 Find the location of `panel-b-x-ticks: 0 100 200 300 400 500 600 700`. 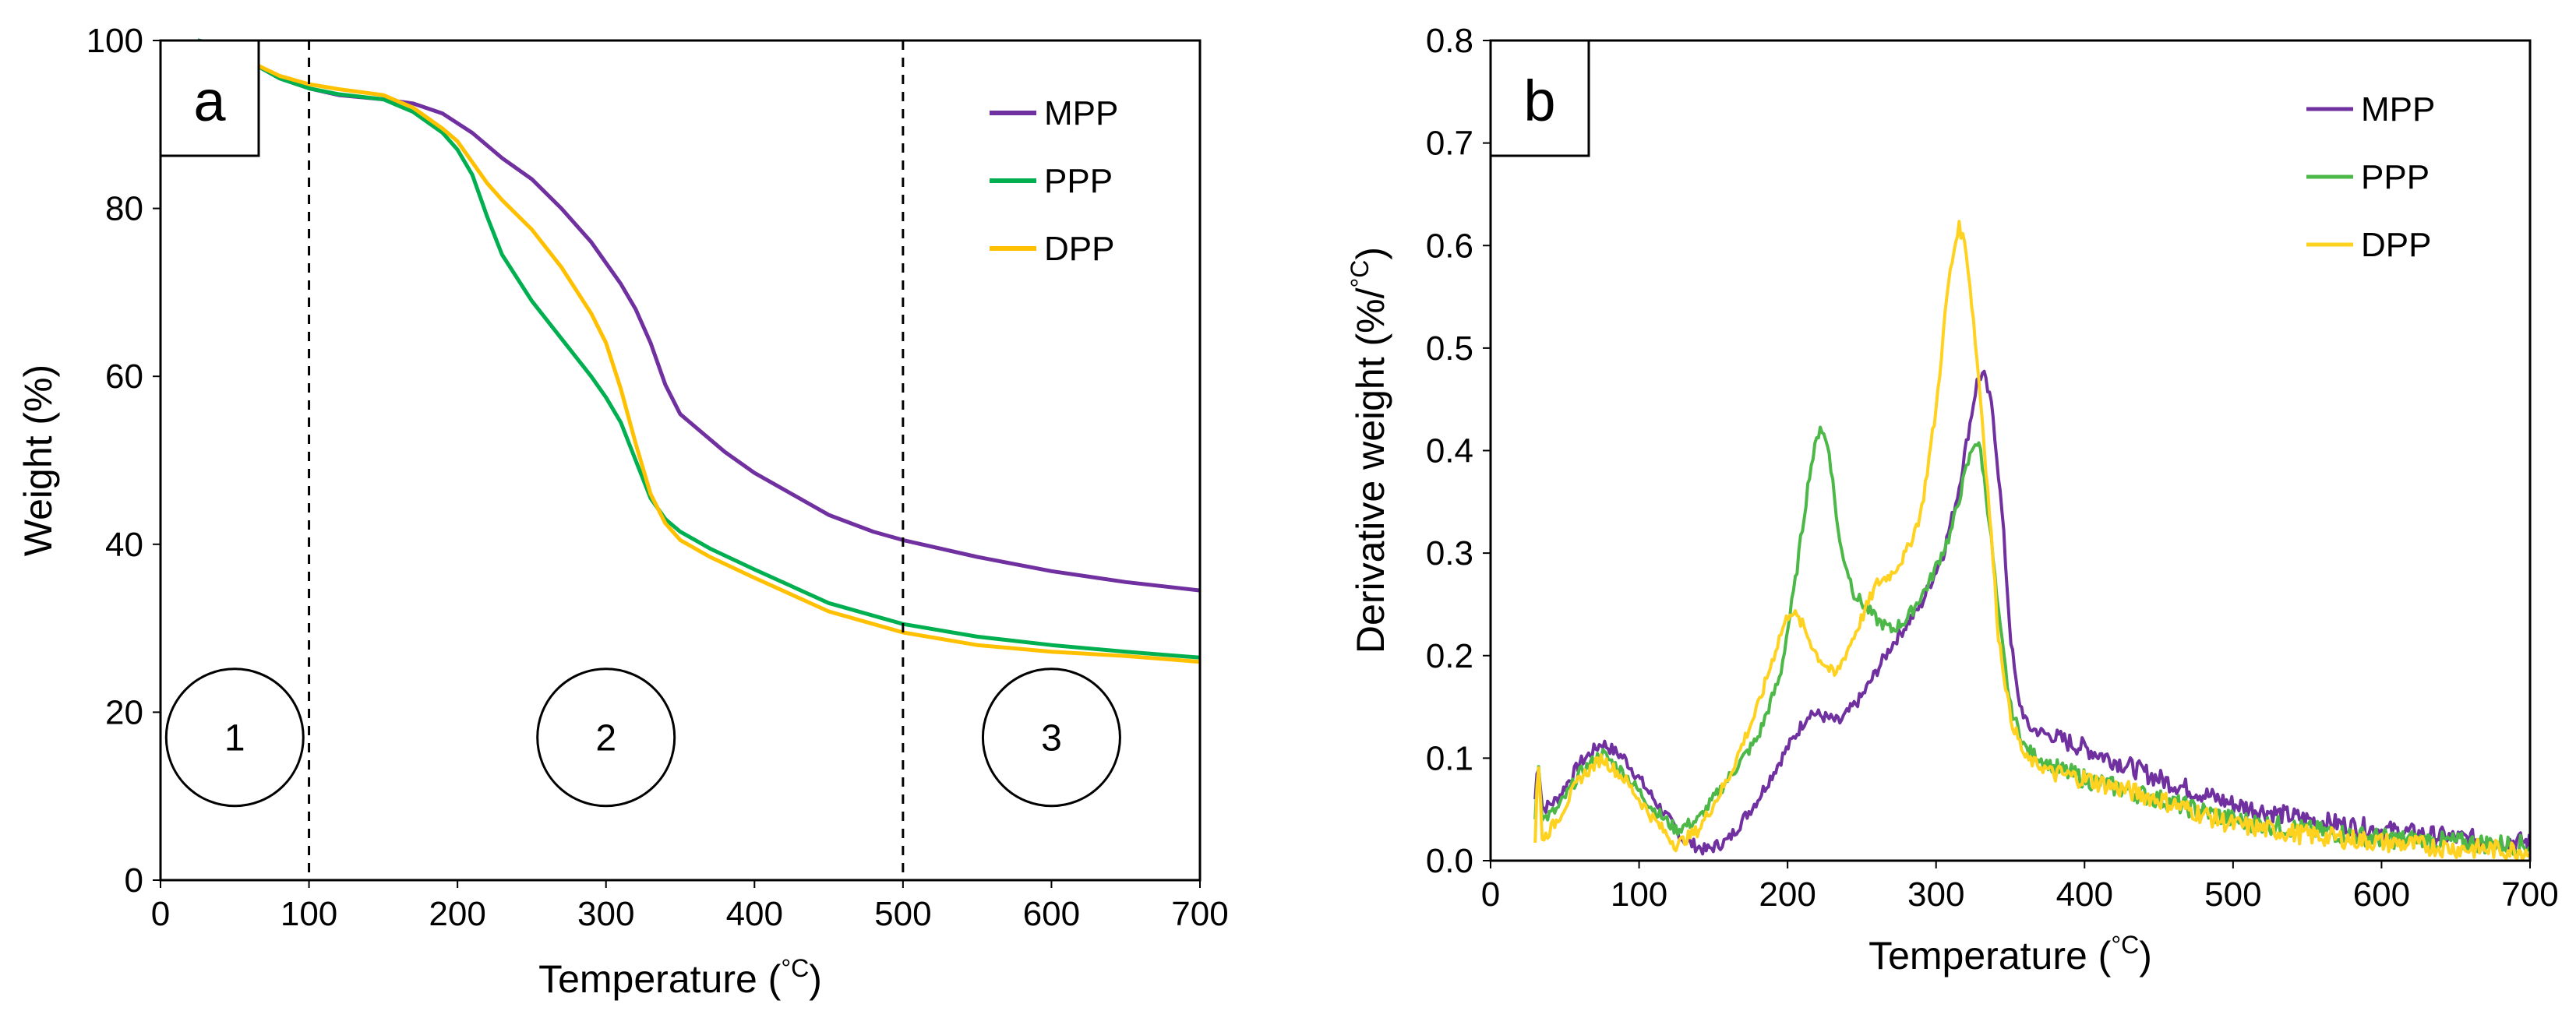

panel-b-x-ticks: 0 100 200 300 400 500 600 700 is located at coordinates (2020, 888).